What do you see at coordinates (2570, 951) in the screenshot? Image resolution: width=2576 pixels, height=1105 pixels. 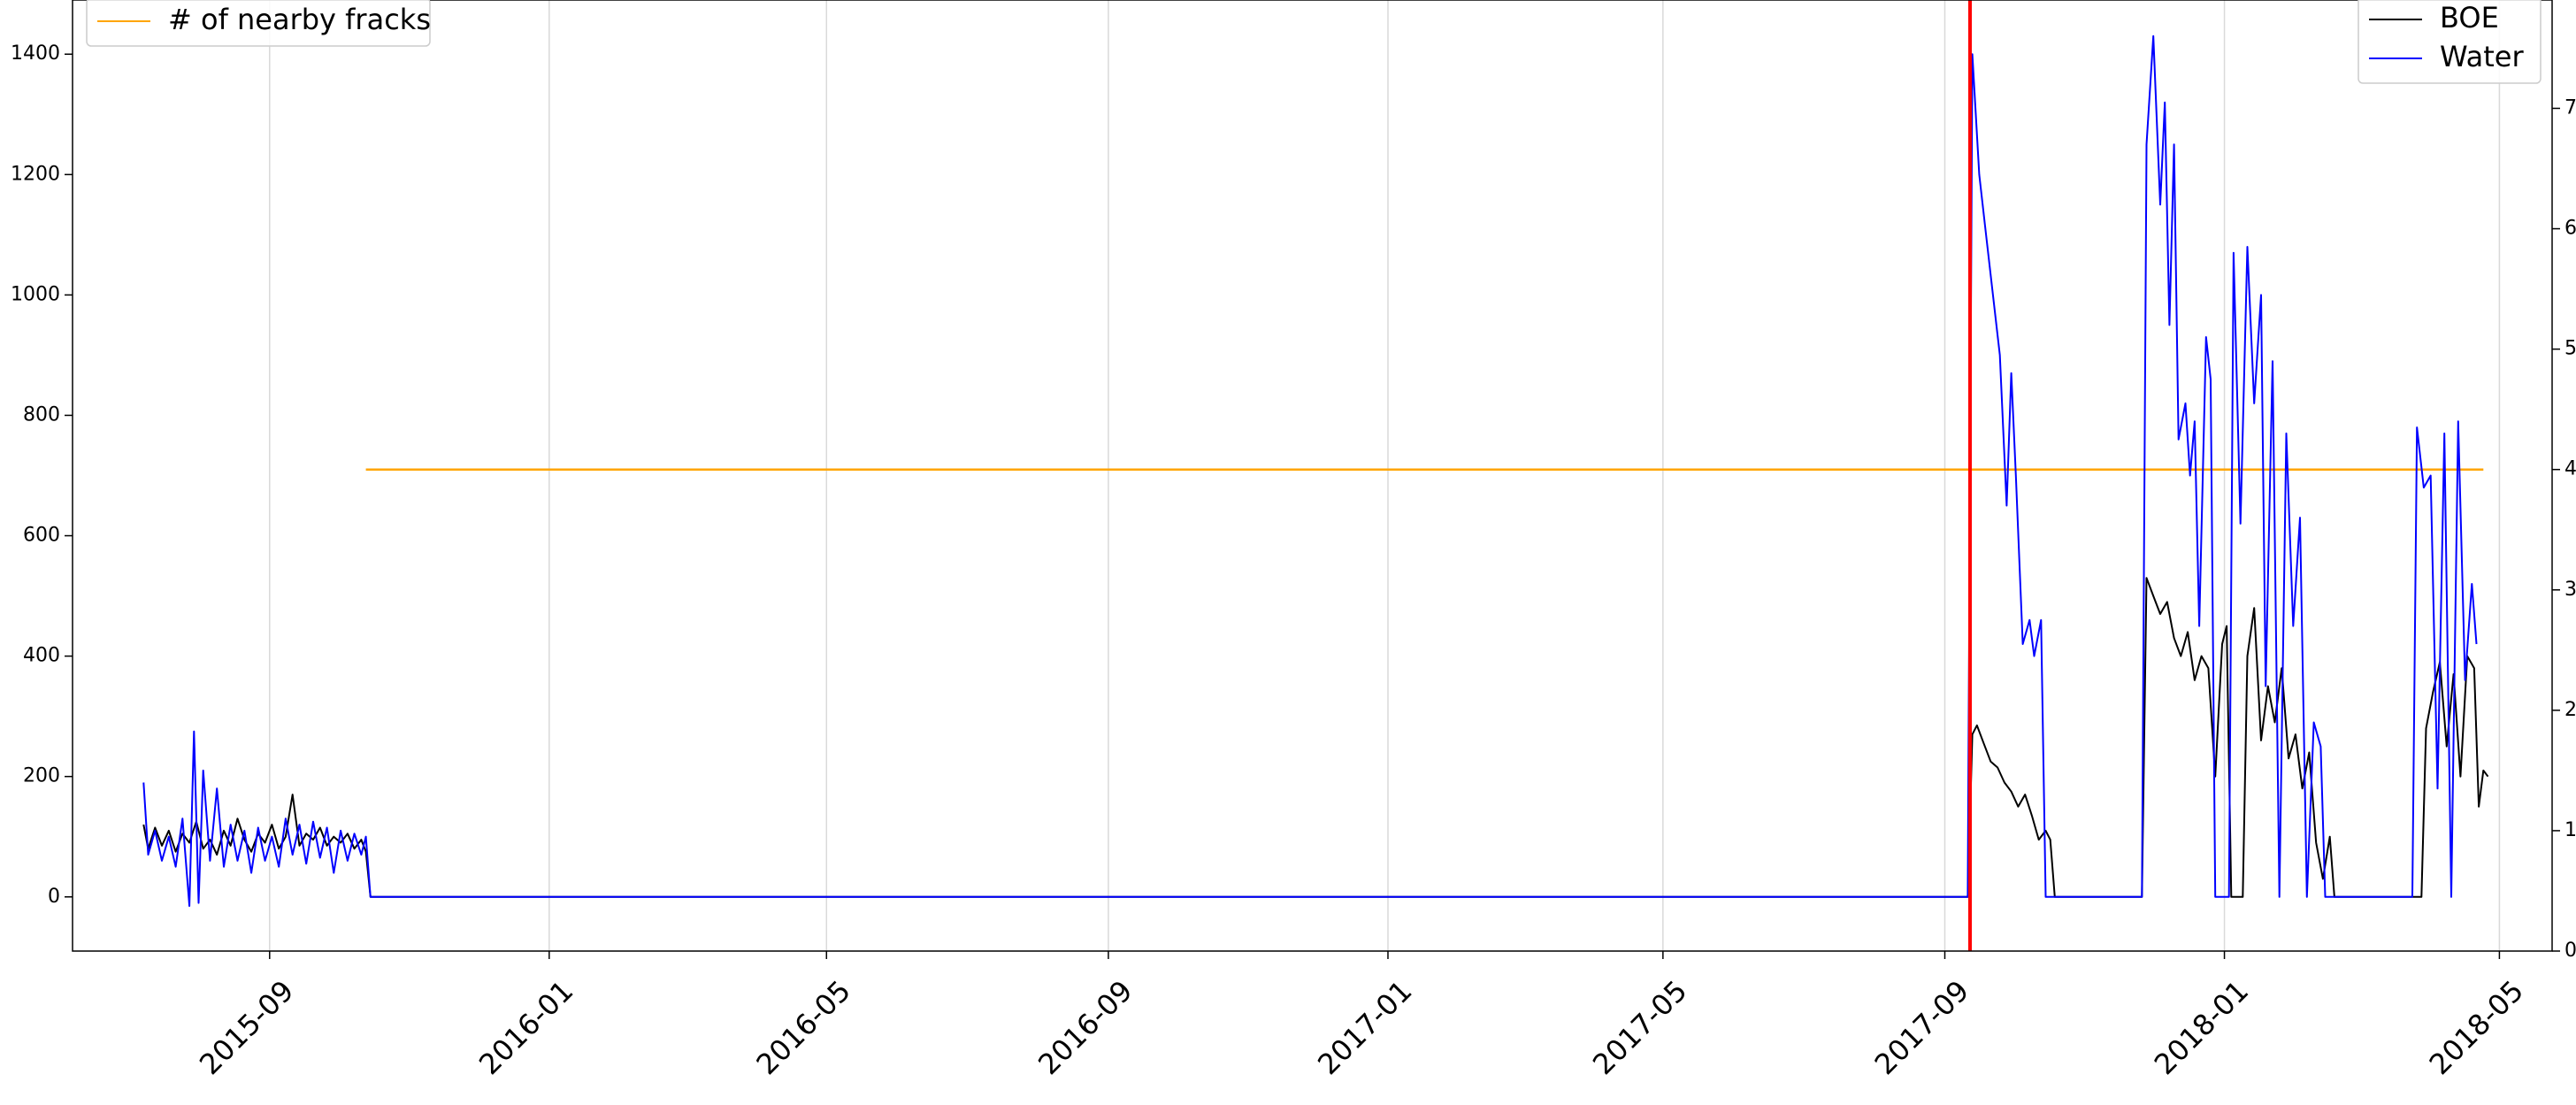 I see `y-right-tick-label: 0` at bounding box center [2570, 951].